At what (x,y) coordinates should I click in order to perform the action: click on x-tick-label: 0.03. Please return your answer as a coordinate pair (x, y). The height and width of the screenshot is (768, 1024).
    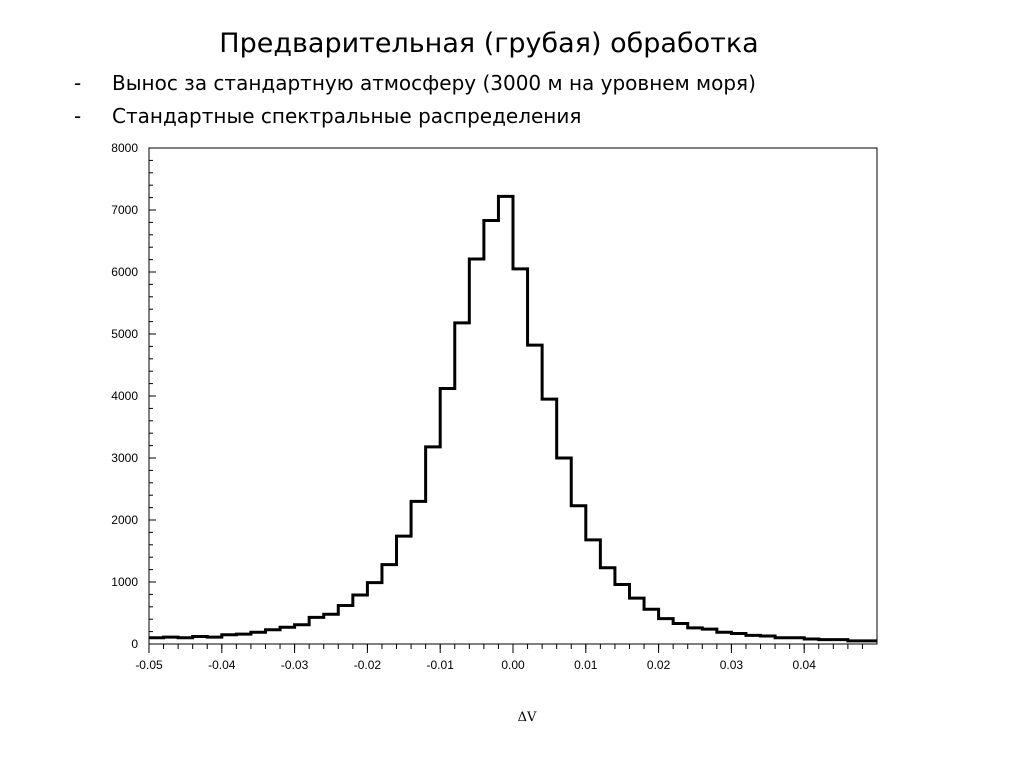
    Looking at the image, I should click on (732, 665).